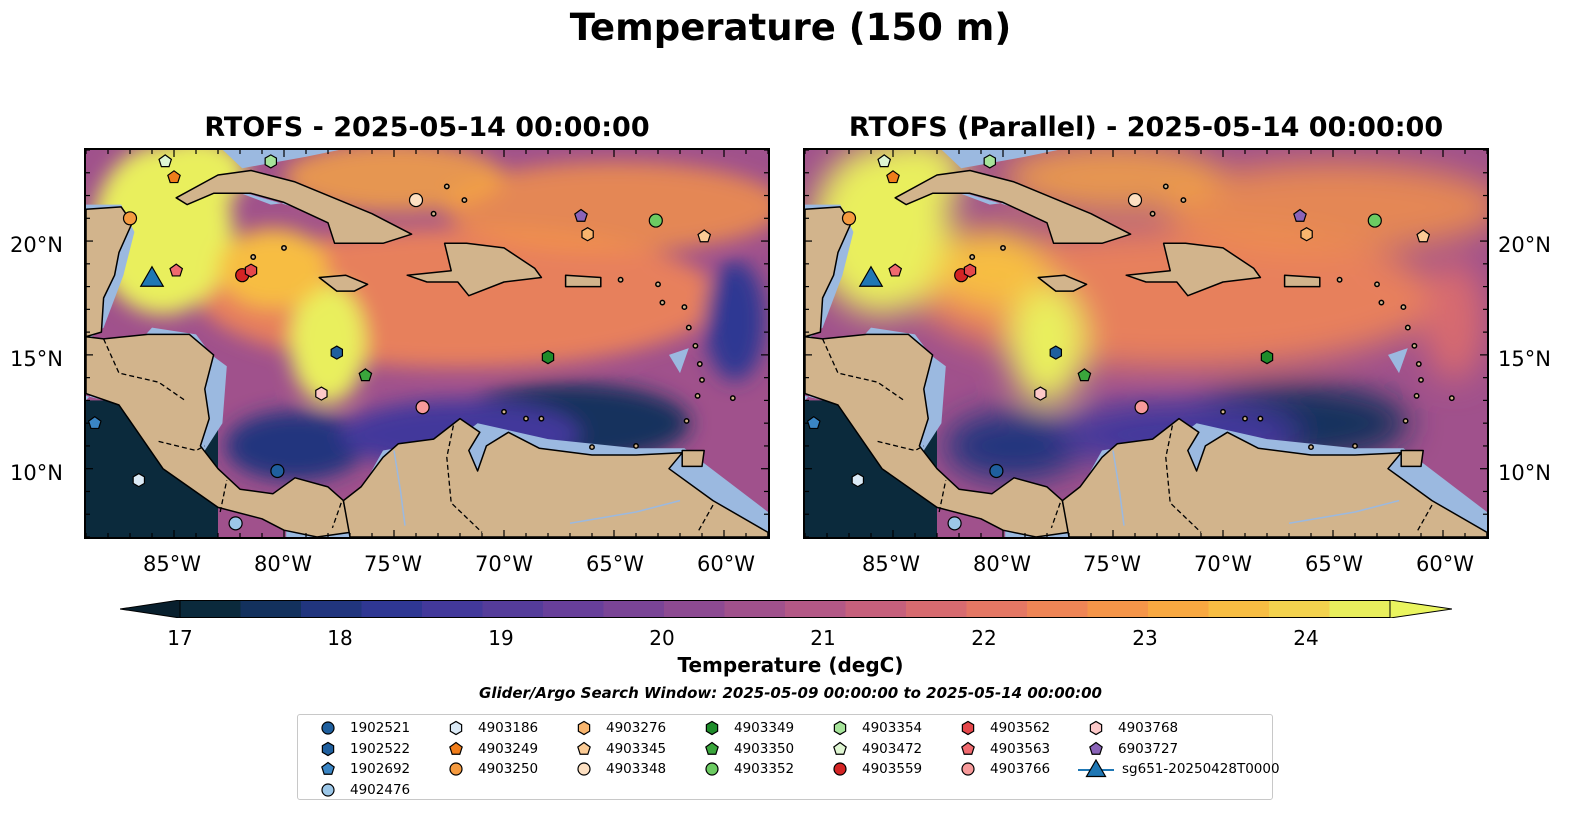 This screenshot has width=1581, height=827. What do you see at coordinates (937, 435) in the screenshot?
I see `land-central-america` at bounding box center [937, 435].